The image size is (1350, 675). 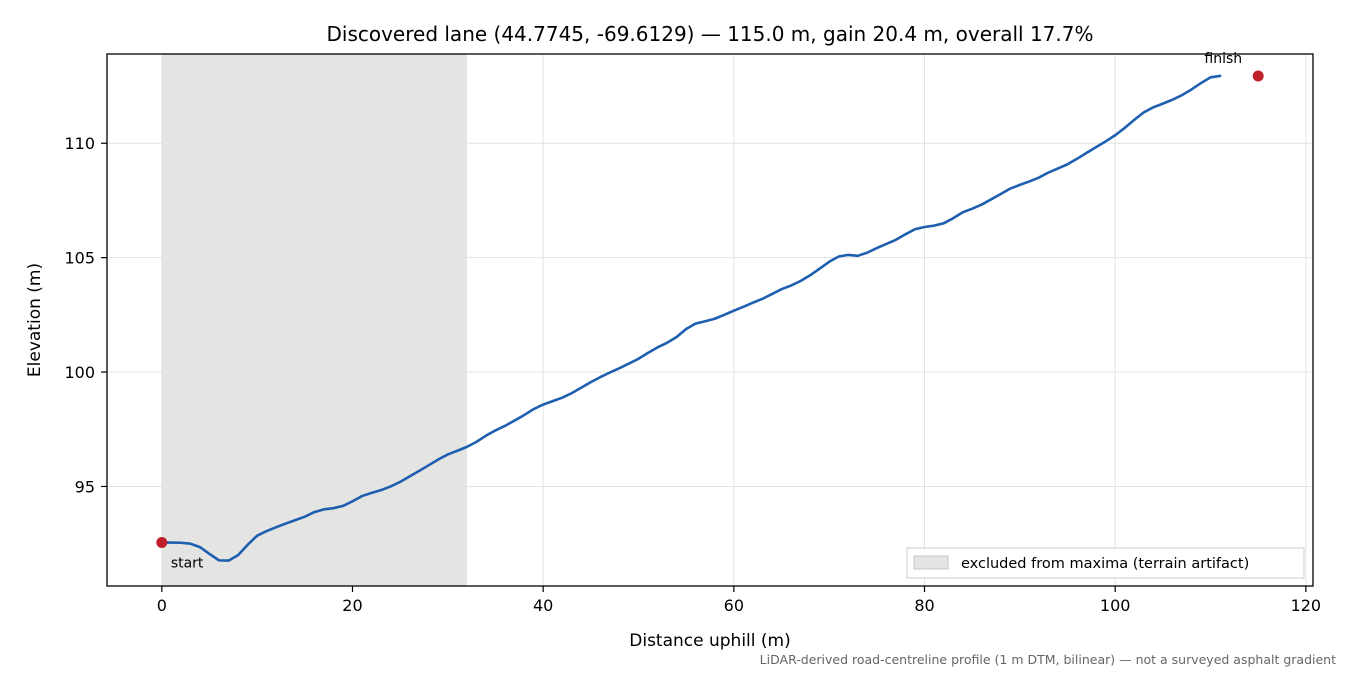 What do you see at coordinates (709, 641) in the screenshot?
I see `x-axis-label: Distance uphill (m)` at bounding box center [709, 641].